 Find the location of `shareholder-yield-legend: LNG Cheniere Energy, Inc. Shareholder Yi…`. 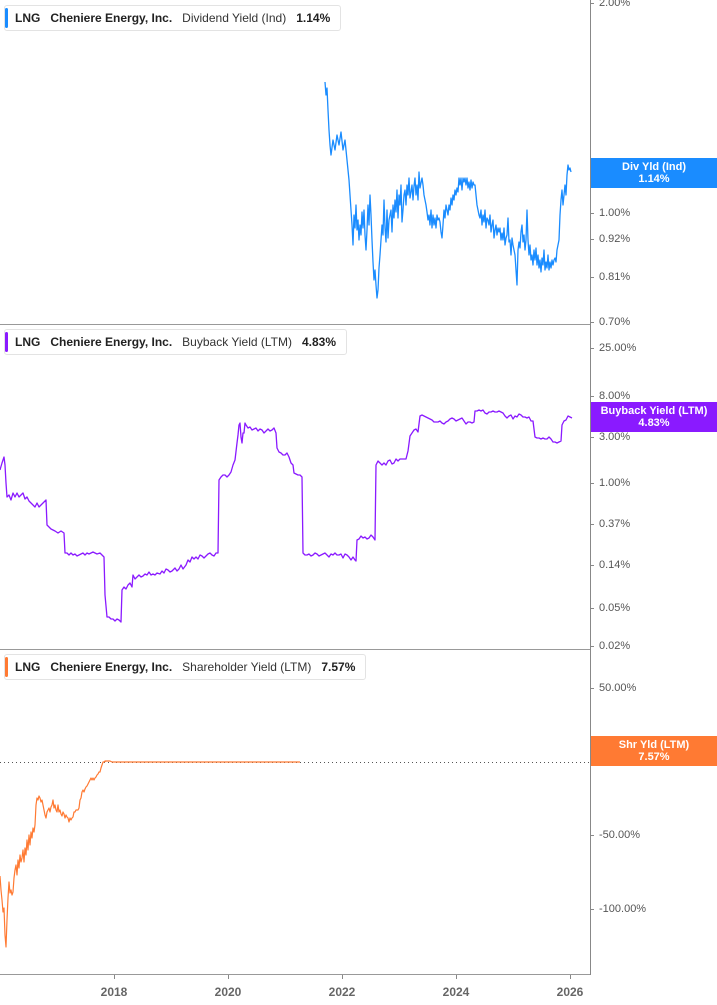

shareholder-yield-legend: LNG Cheniere Energy, Inc. Shareholder Yi… is located at coordinates (185, 667).